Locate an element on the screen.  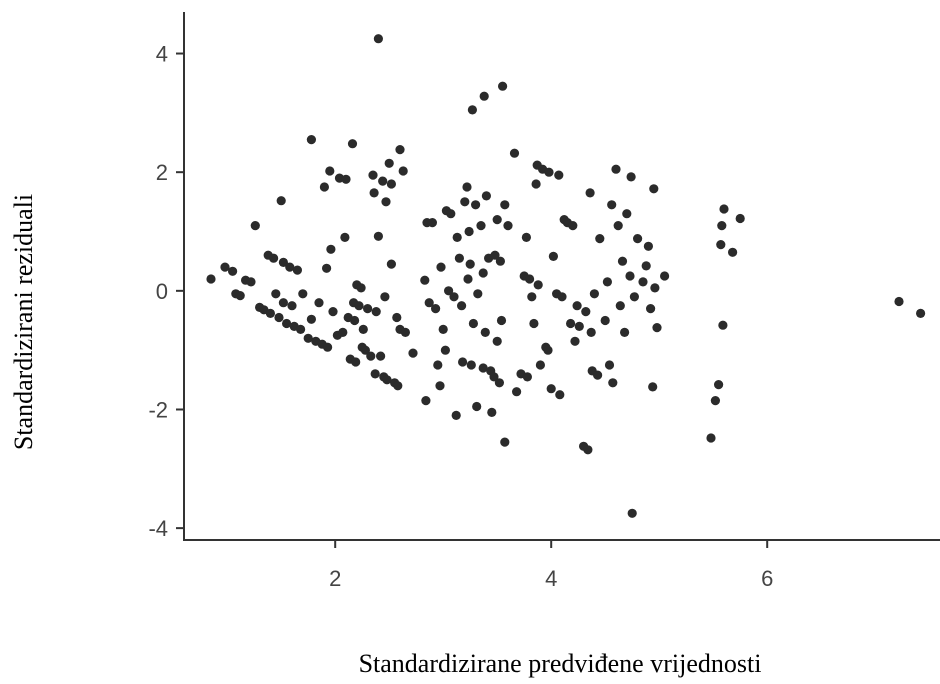
y-tick-label: -4 is located at coordinates (158, 528).